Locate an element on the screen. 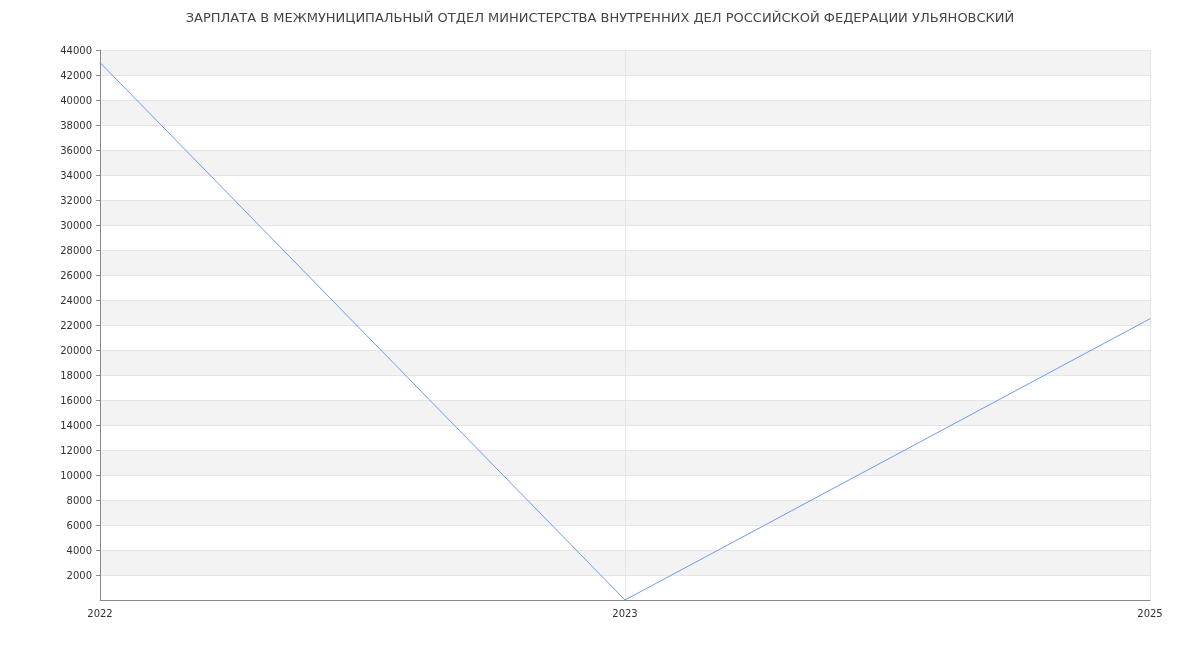  chart-title: ЗАРПЛАТА В МЕЖМУНИЦИПАЛЬНЫЙ ОТДЕЛ МИНИСТЕРСТВА ВНУТРЕННИХ ДЕЛ РОССИЙСКОЙ ФЕДЕРАЦИИ УЛЬЯНОВСКИЙ is located at coordinates (600, 17).